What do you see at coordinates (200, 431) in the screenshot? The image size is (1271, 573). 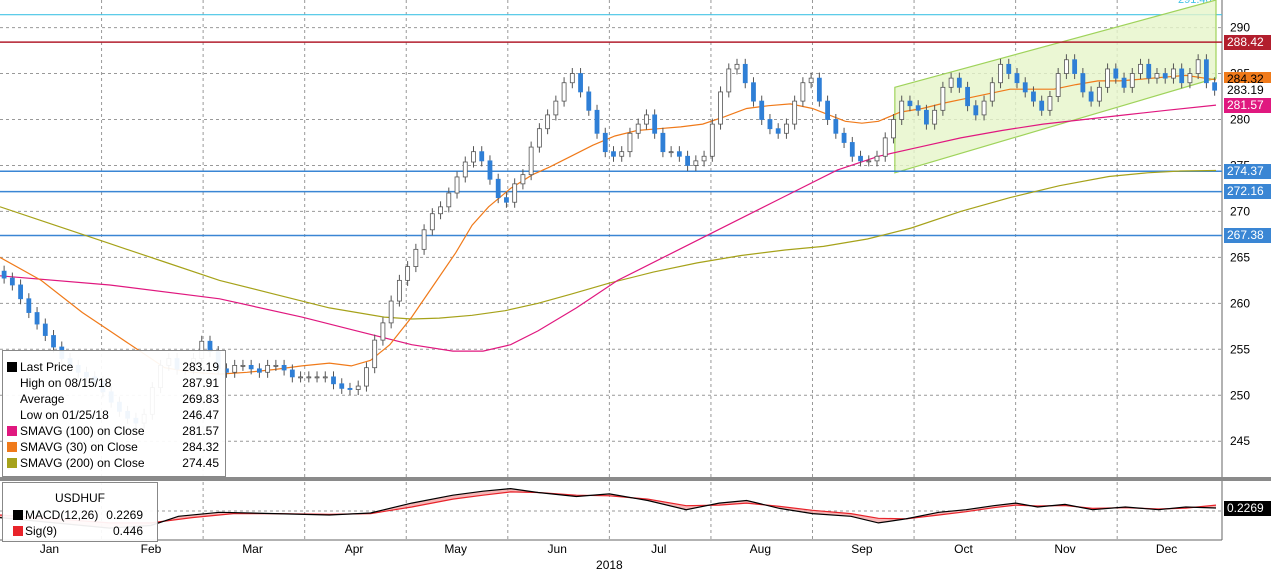 I see `legend-value: 281.57` at bounding box center [200, 431].